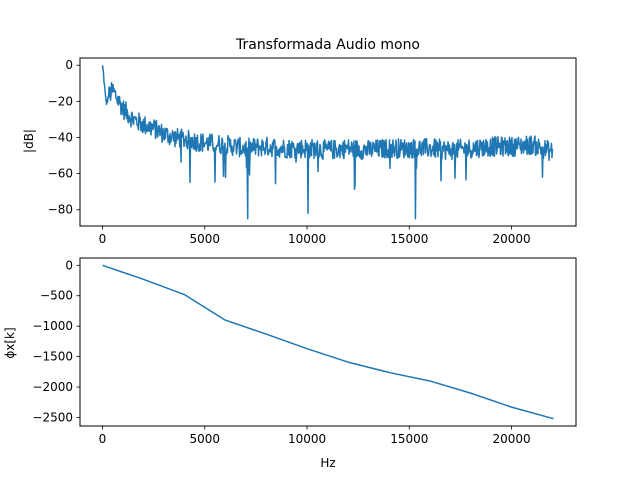 Image resolution: width=640 pixels, height=480 pixels. I want to click on y-tick-label: −500, so click(56, 296).